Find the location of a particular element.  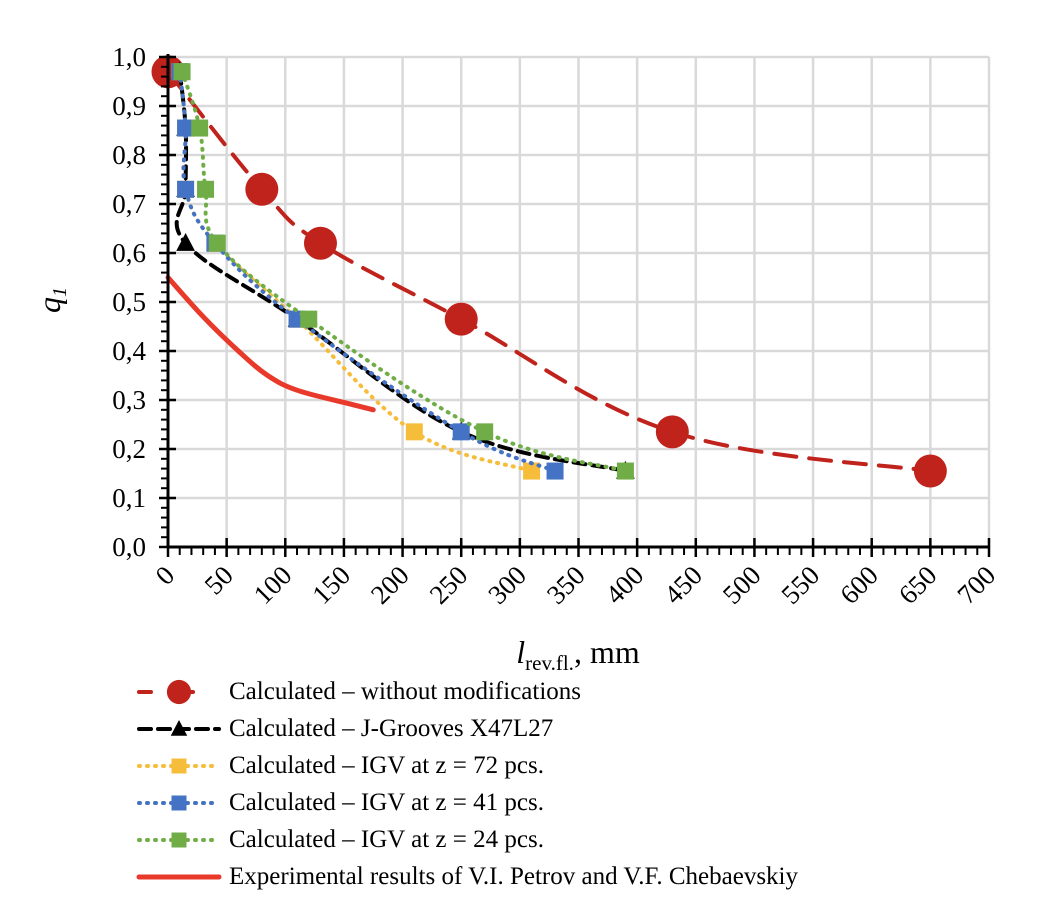

y-tick-label: 1,0 is located at coordinates (129, 57).